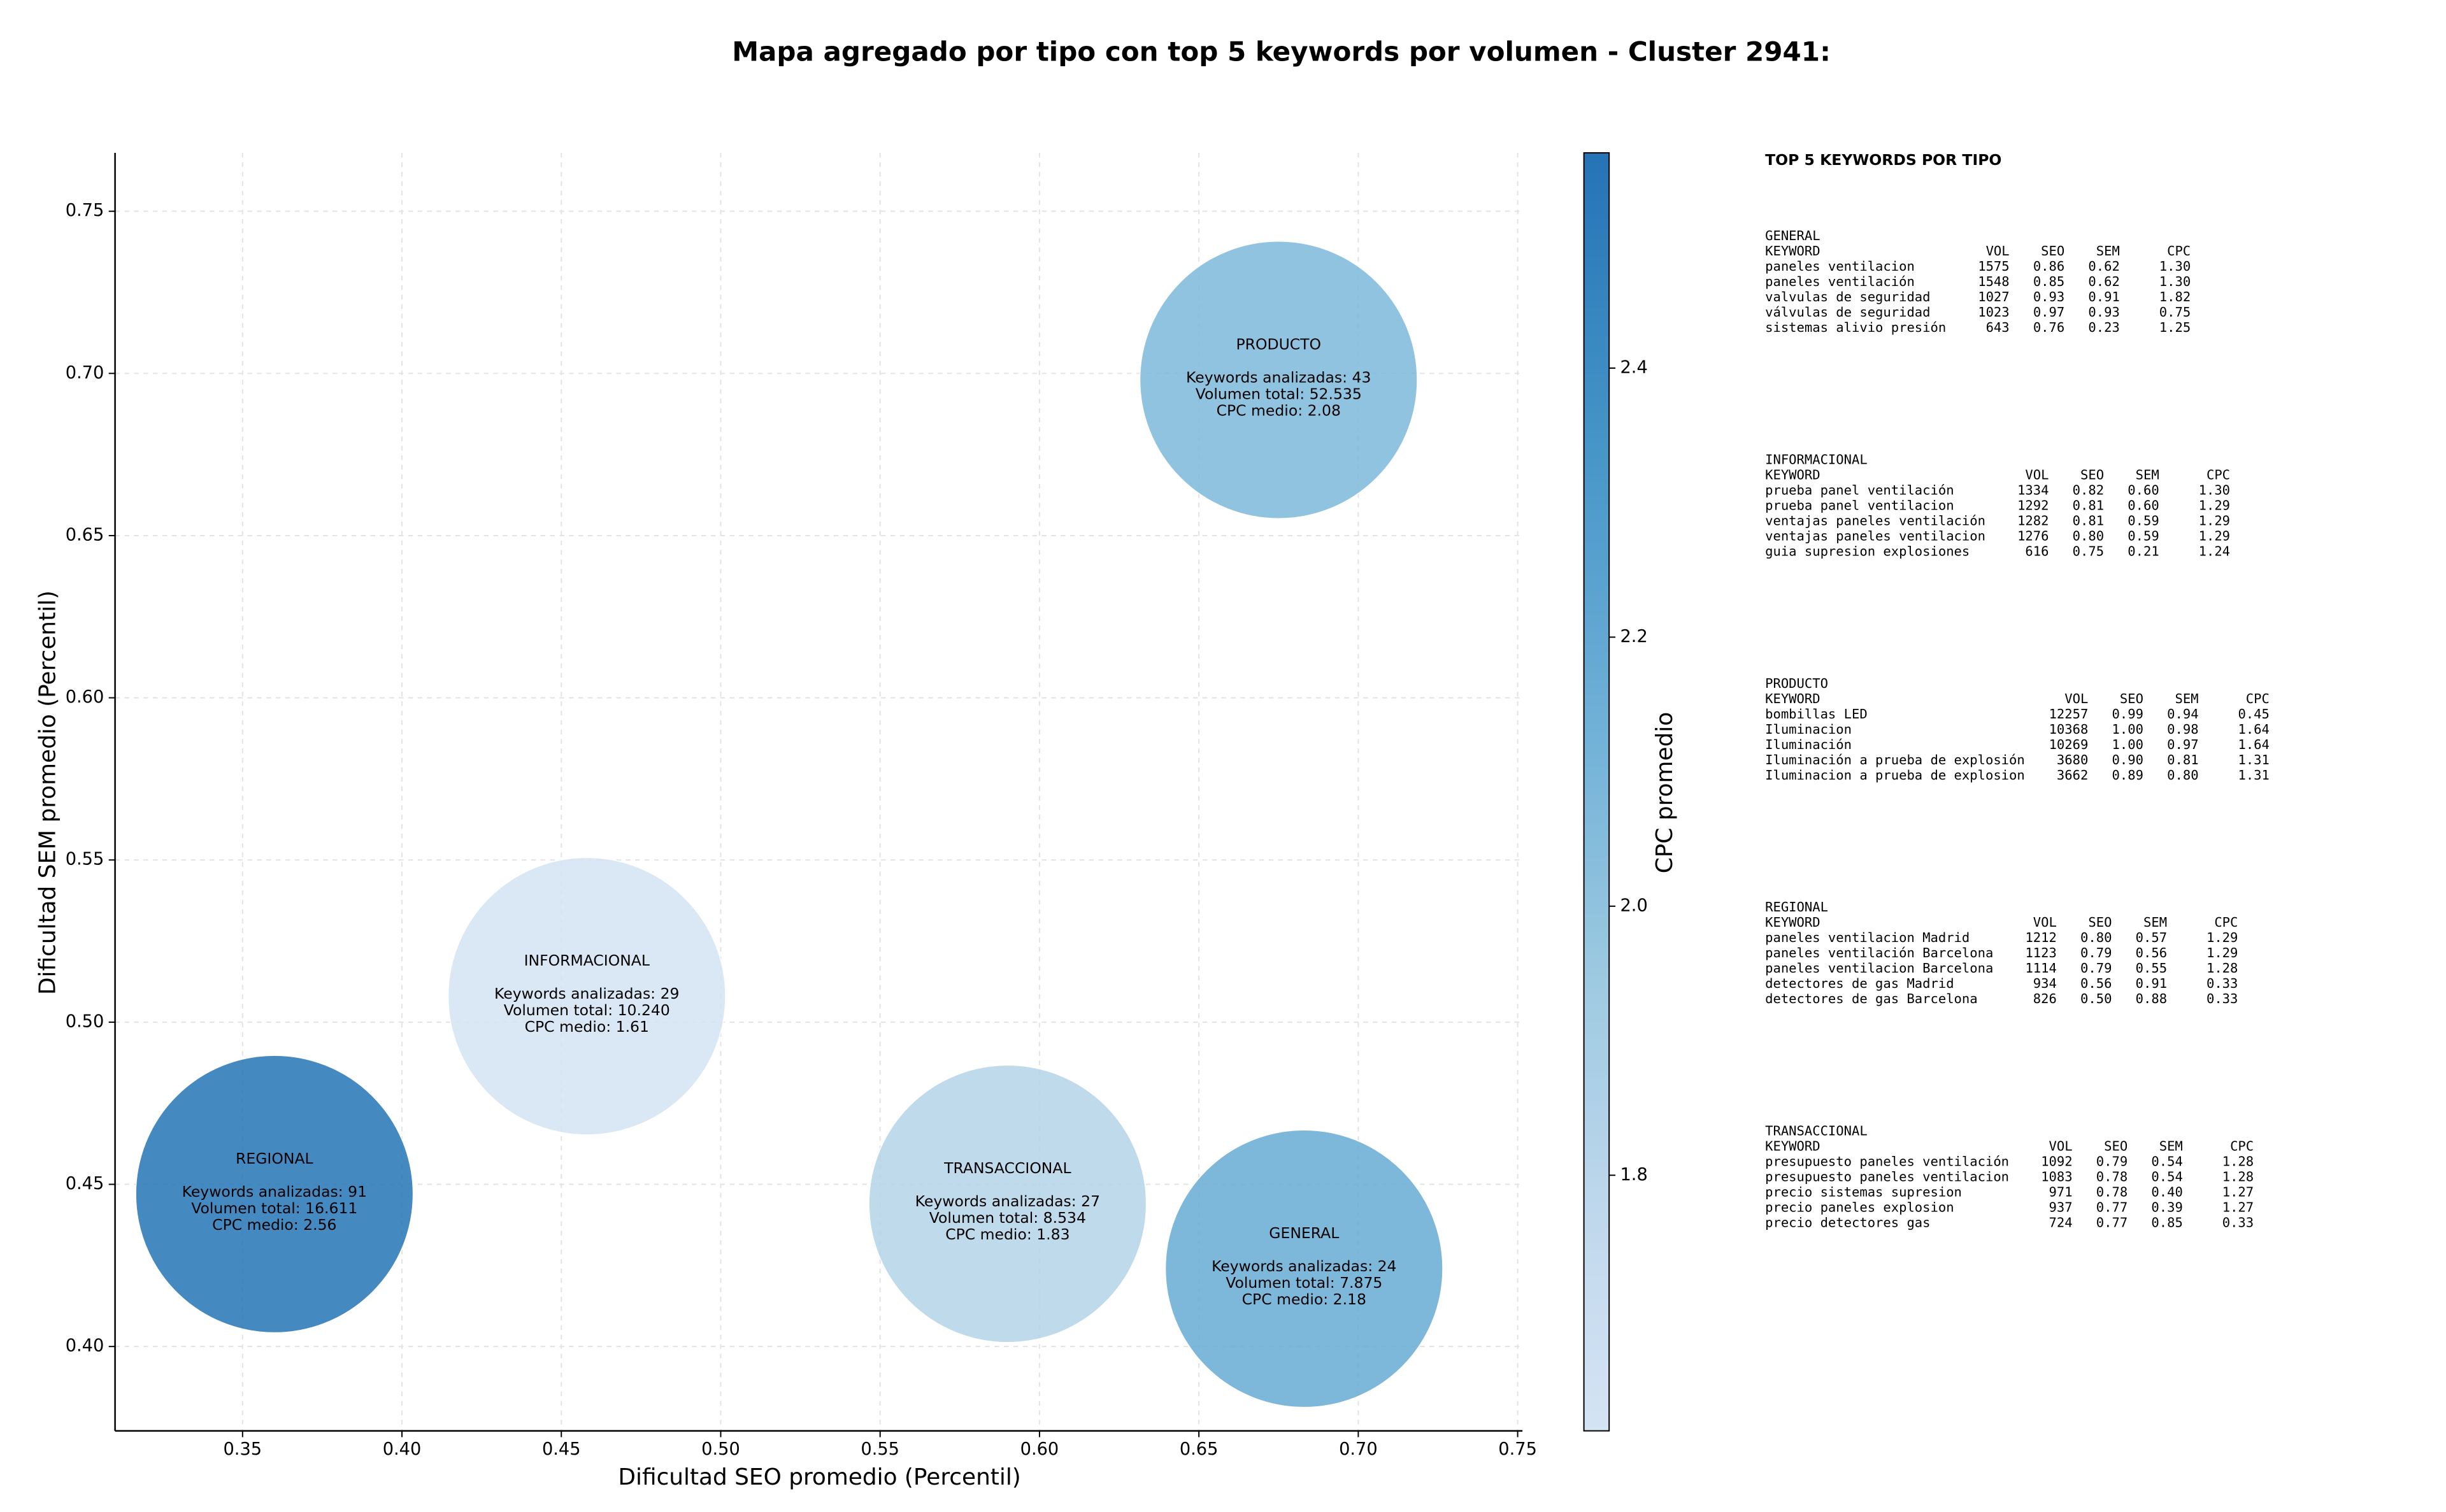  What do you see at coordinates (2112, 1207) in the screenshot?
I see `table-cell: 0.77` at bounding box center [2112, 1207].